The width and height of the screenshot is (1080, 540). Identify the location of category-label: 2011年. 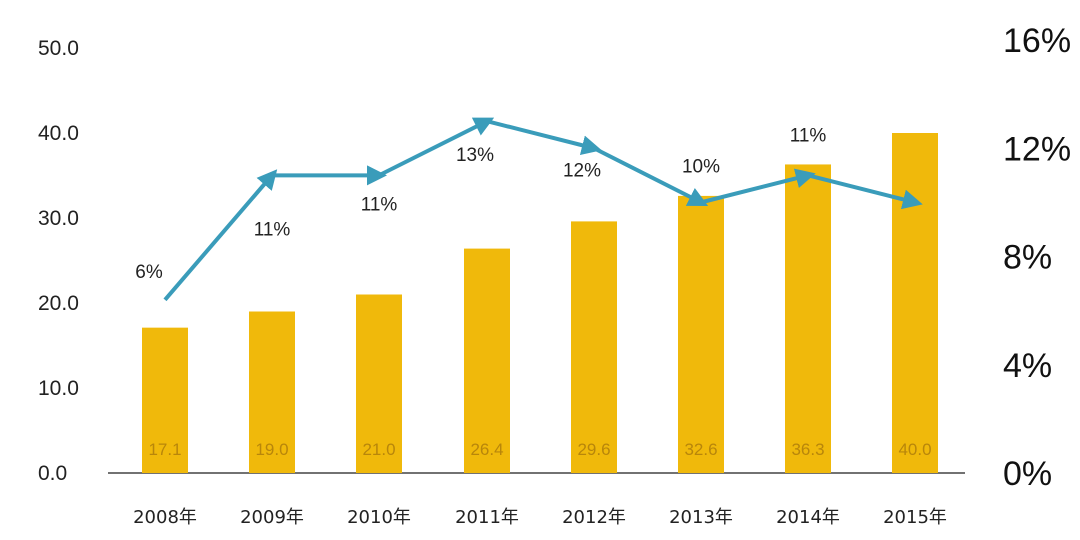
(487, 517).